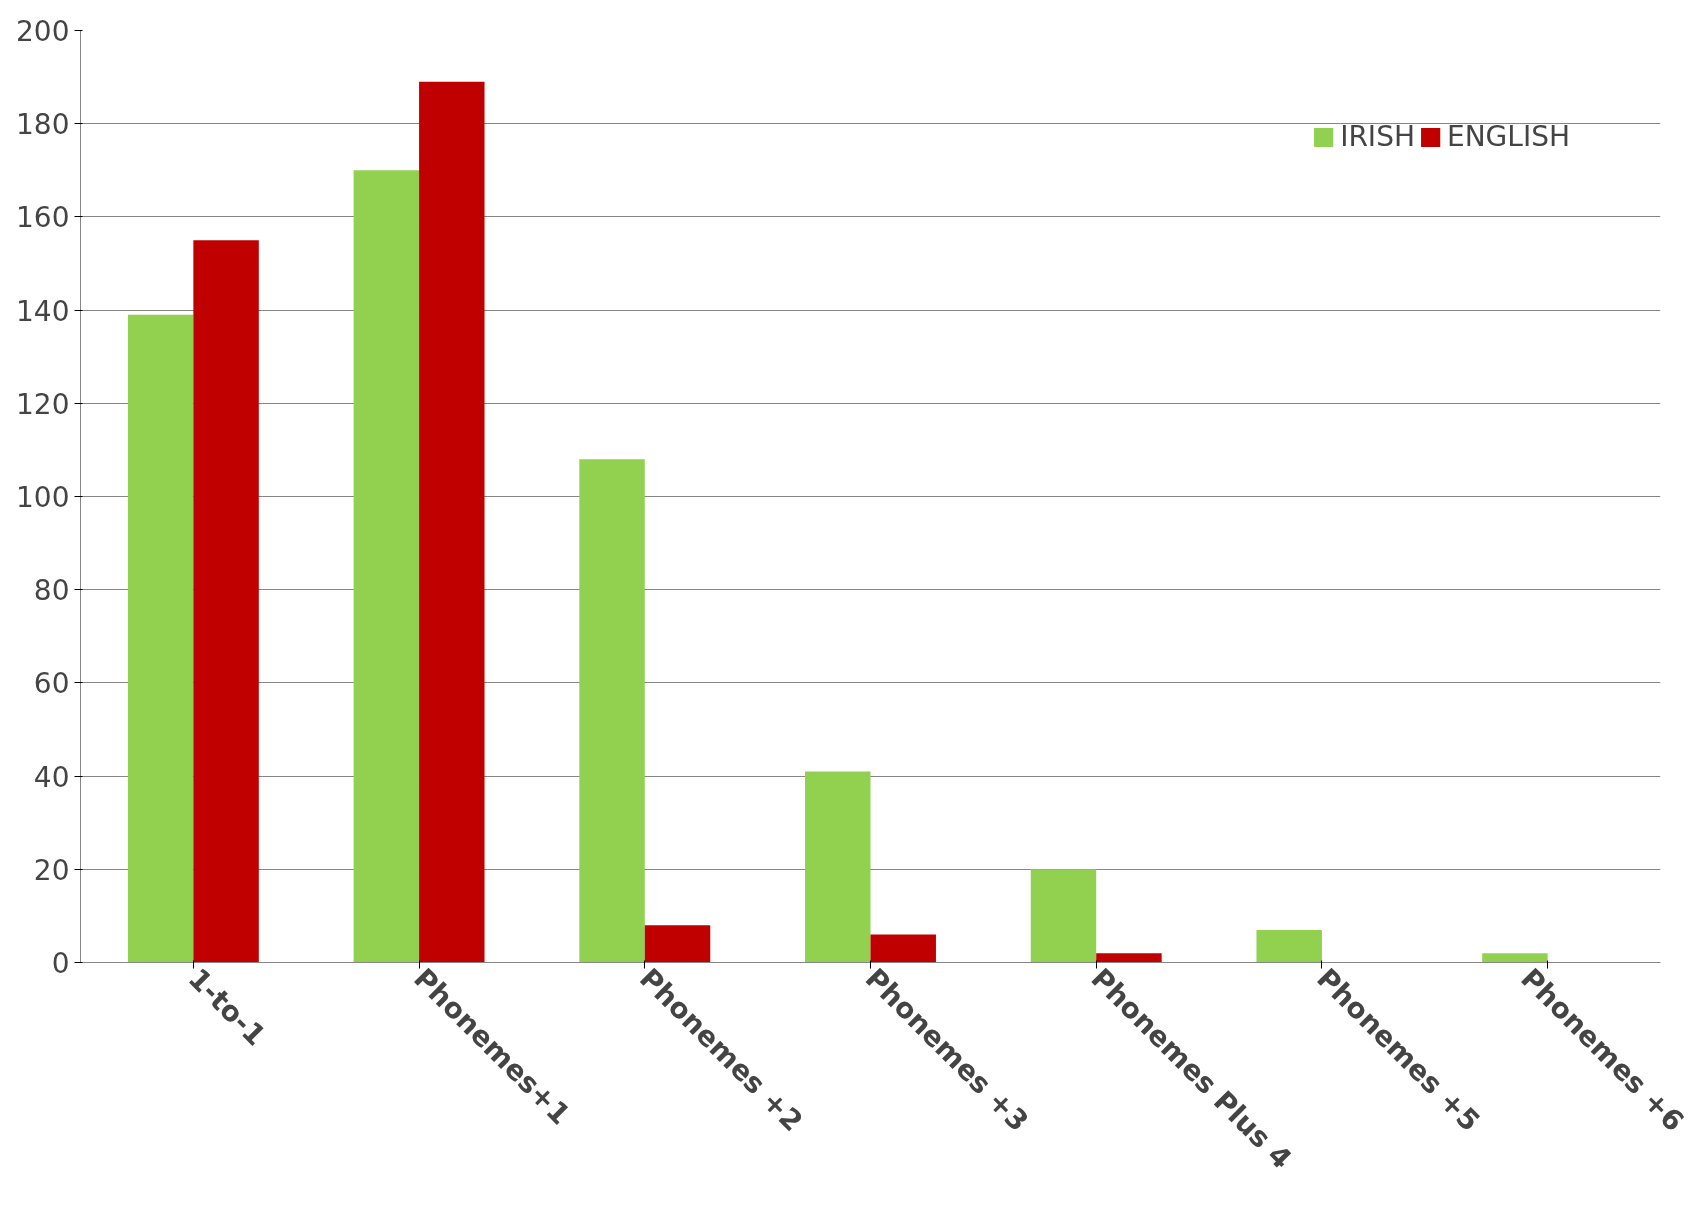 This screenshot has width=1705, height=1207. What do you see at coordinates (1377, 136) in the screenshot?
I see `legend-label: IRISH` at bounding box center [1377, 136].